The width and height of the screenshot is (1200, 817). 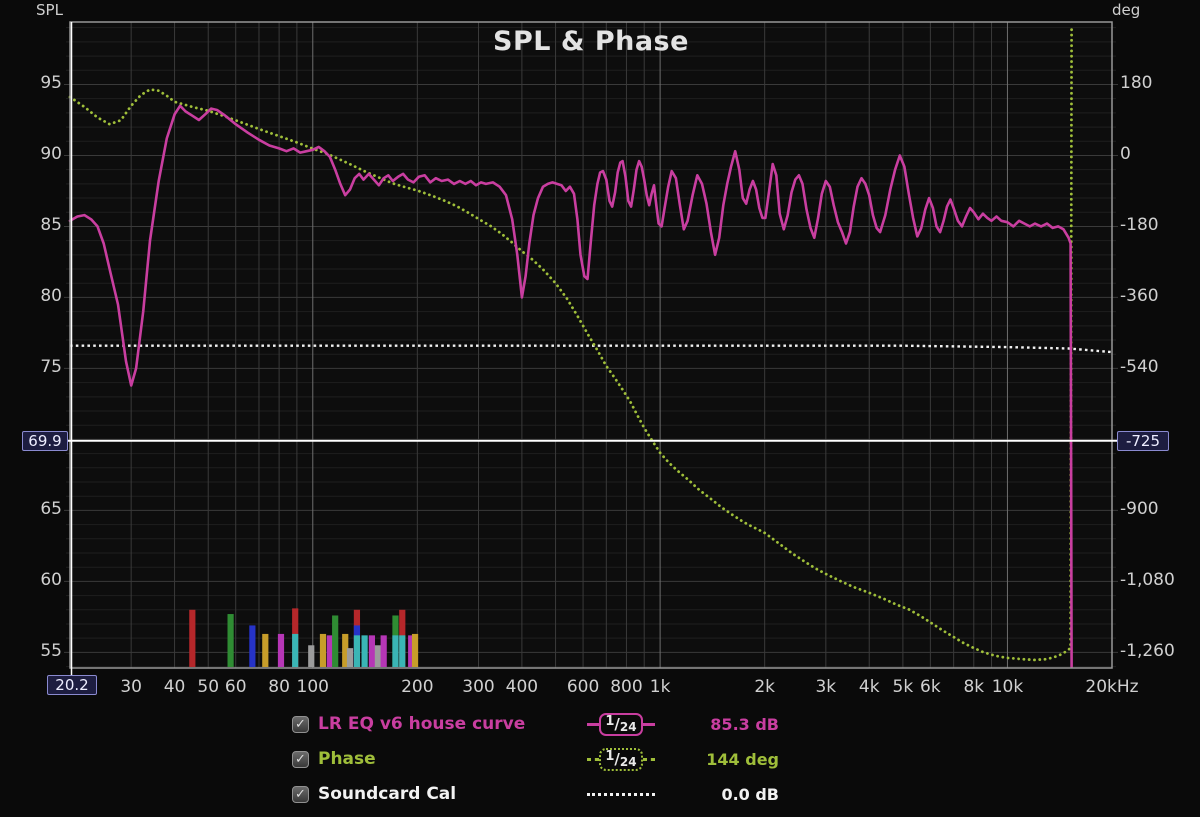 What do you see at coordinates (51, 296) in the screenshot?
I see `y-axis-tick-label: 80` at bounding box center [51, 296].